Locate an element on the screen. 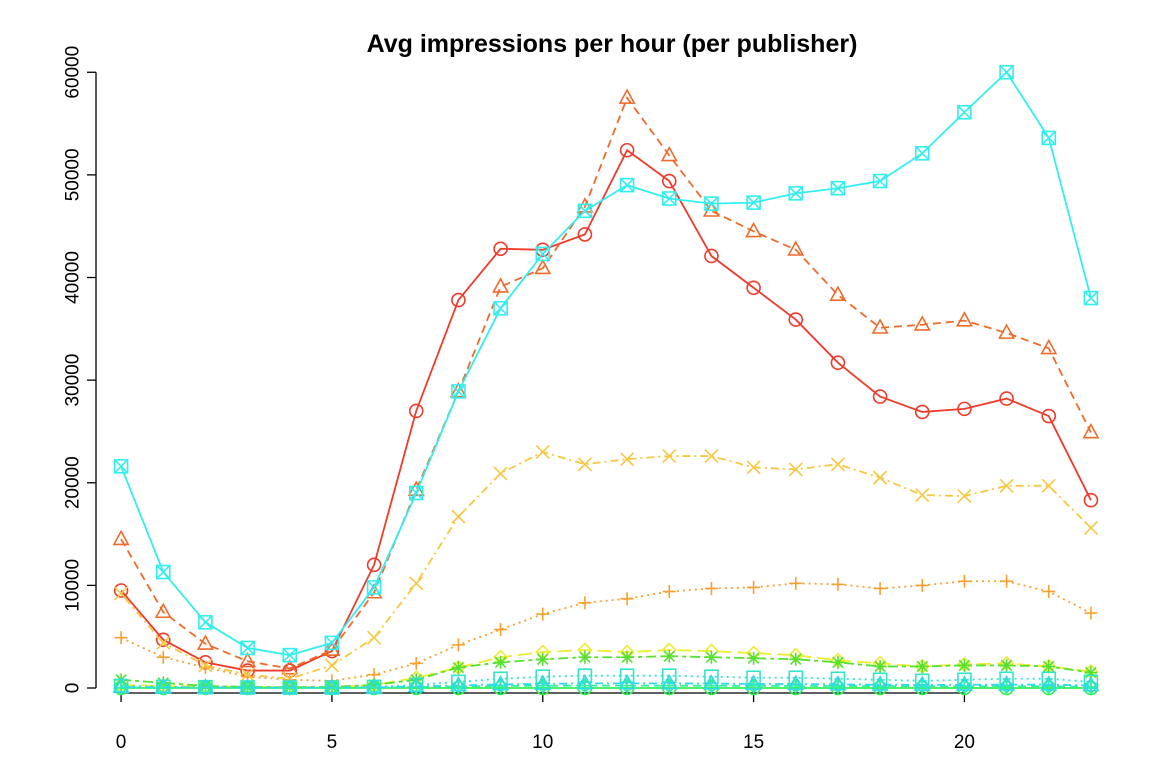  x-tick-label: 5 is located at coordinates (332, 742).